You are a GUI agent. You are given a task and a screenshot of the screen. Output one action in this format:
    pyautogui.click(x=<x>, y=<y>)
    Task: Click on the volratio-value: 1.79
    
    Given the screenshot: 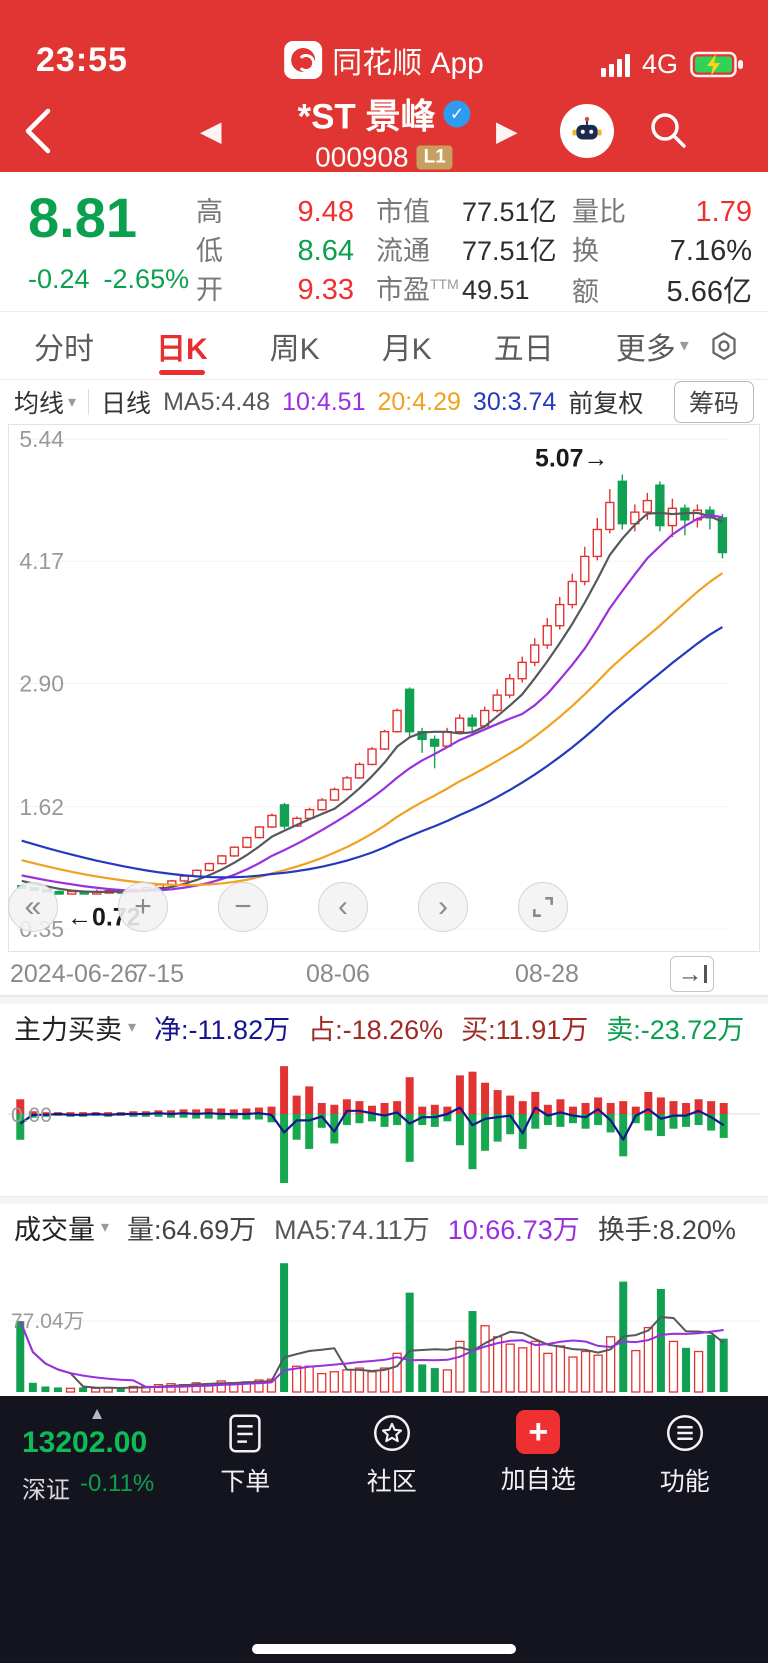 What is the action you would take?
    pyautogui.click(x=723, y=212)
    